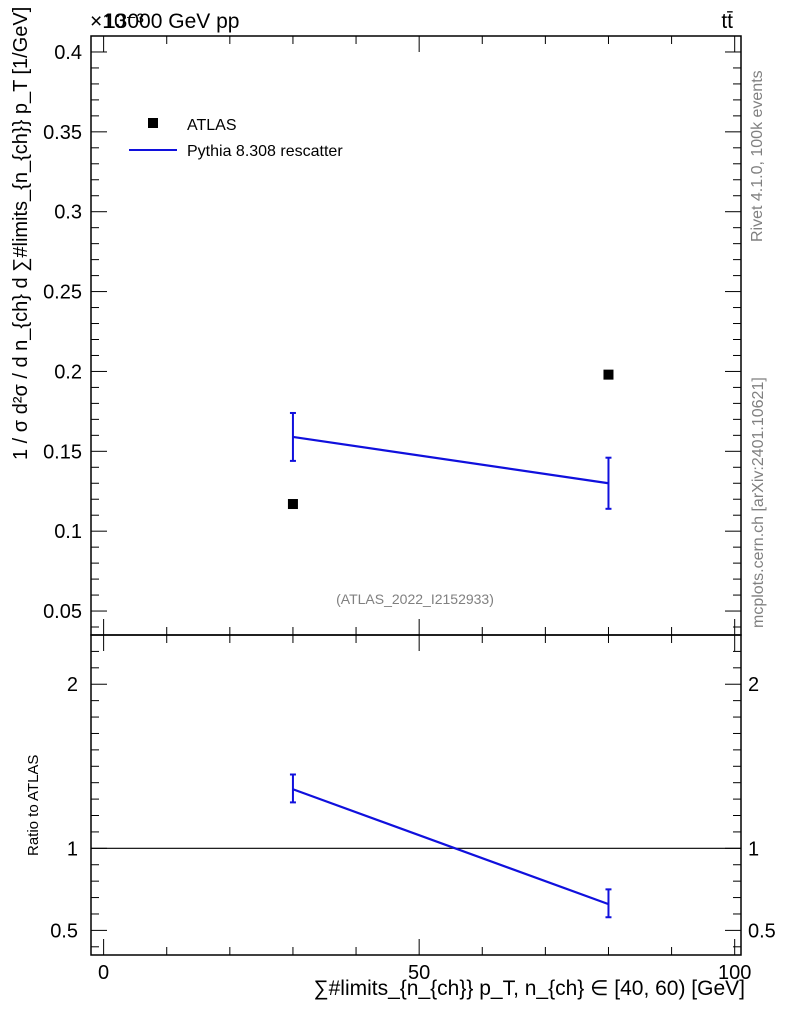  What do you see at coordinates (727, 21) in the screenshot?
I see `process-label: tt̄` at bounding box center [727, 21].